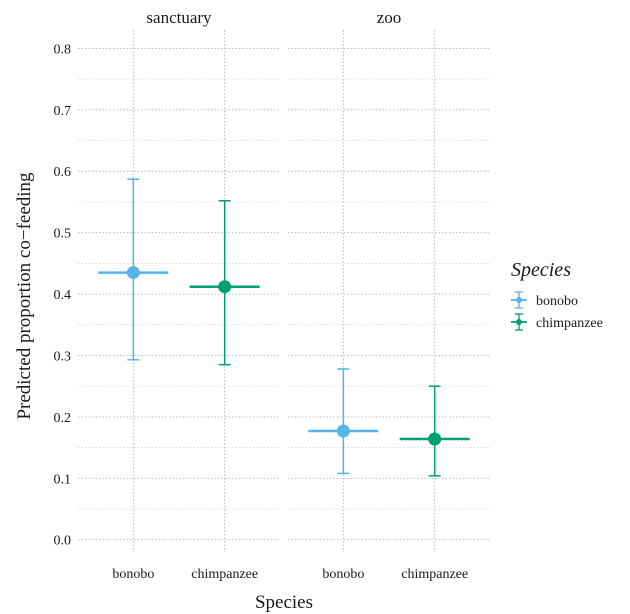 The height and width of the screenshot is (614, 630). I want to click on y-tick-label: 0.5, so click(63, 234).